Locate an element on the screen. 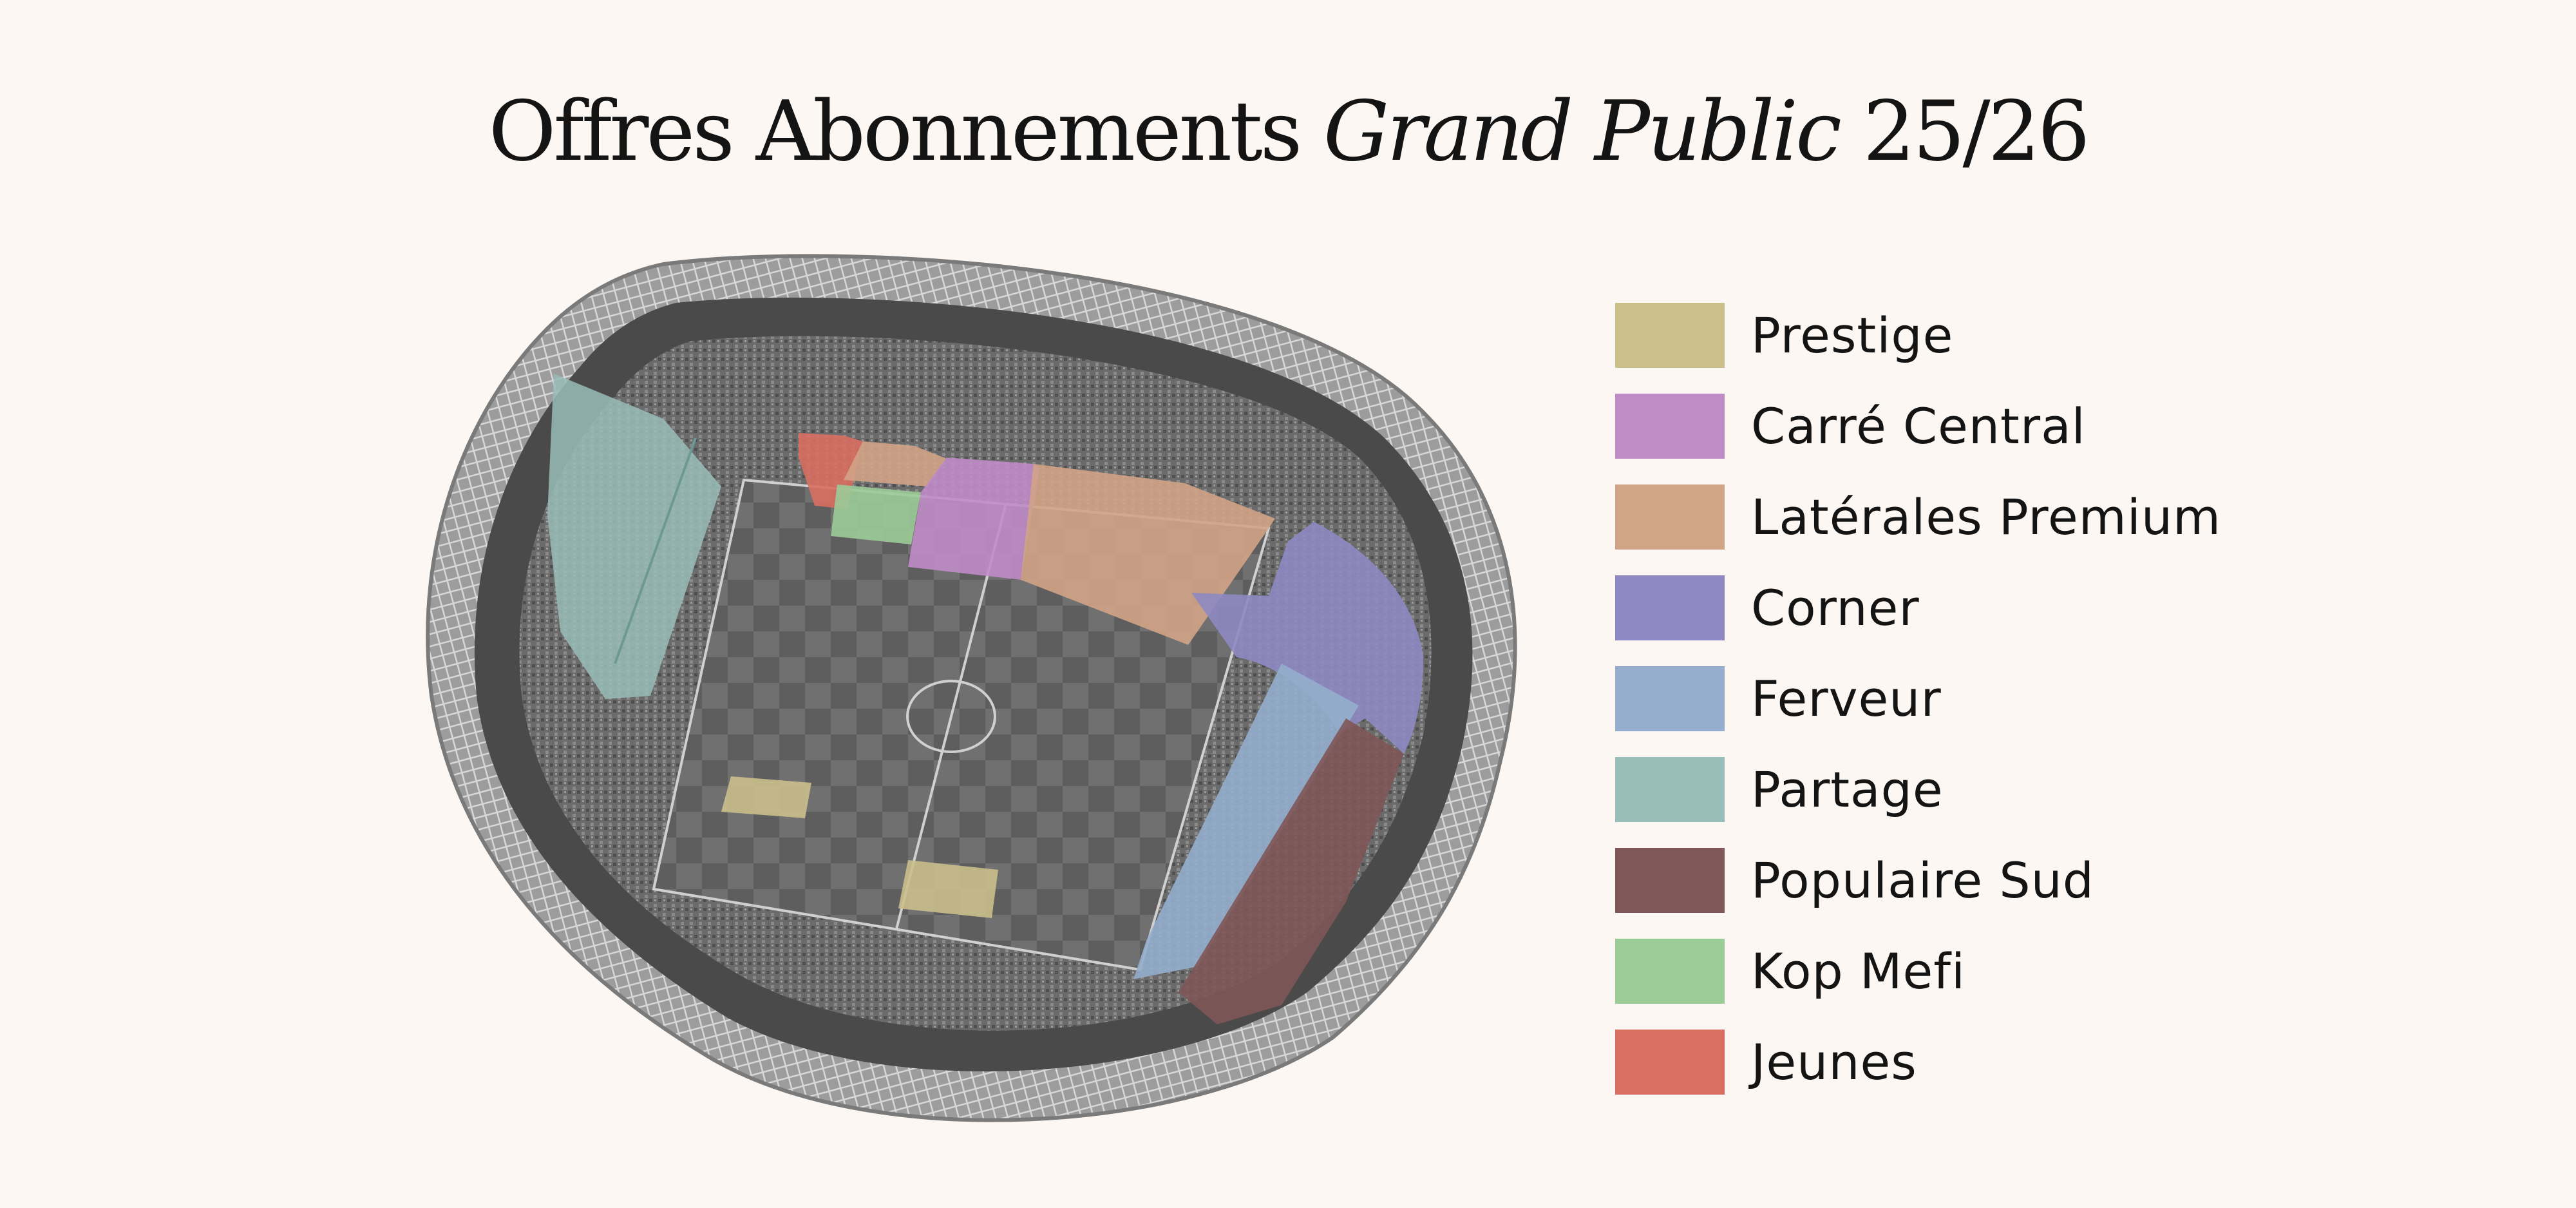 This screenshot has width=2576, height=1208. legend-item-kop-mefi: Kop Mefi is located at coordinates (1937, 971).